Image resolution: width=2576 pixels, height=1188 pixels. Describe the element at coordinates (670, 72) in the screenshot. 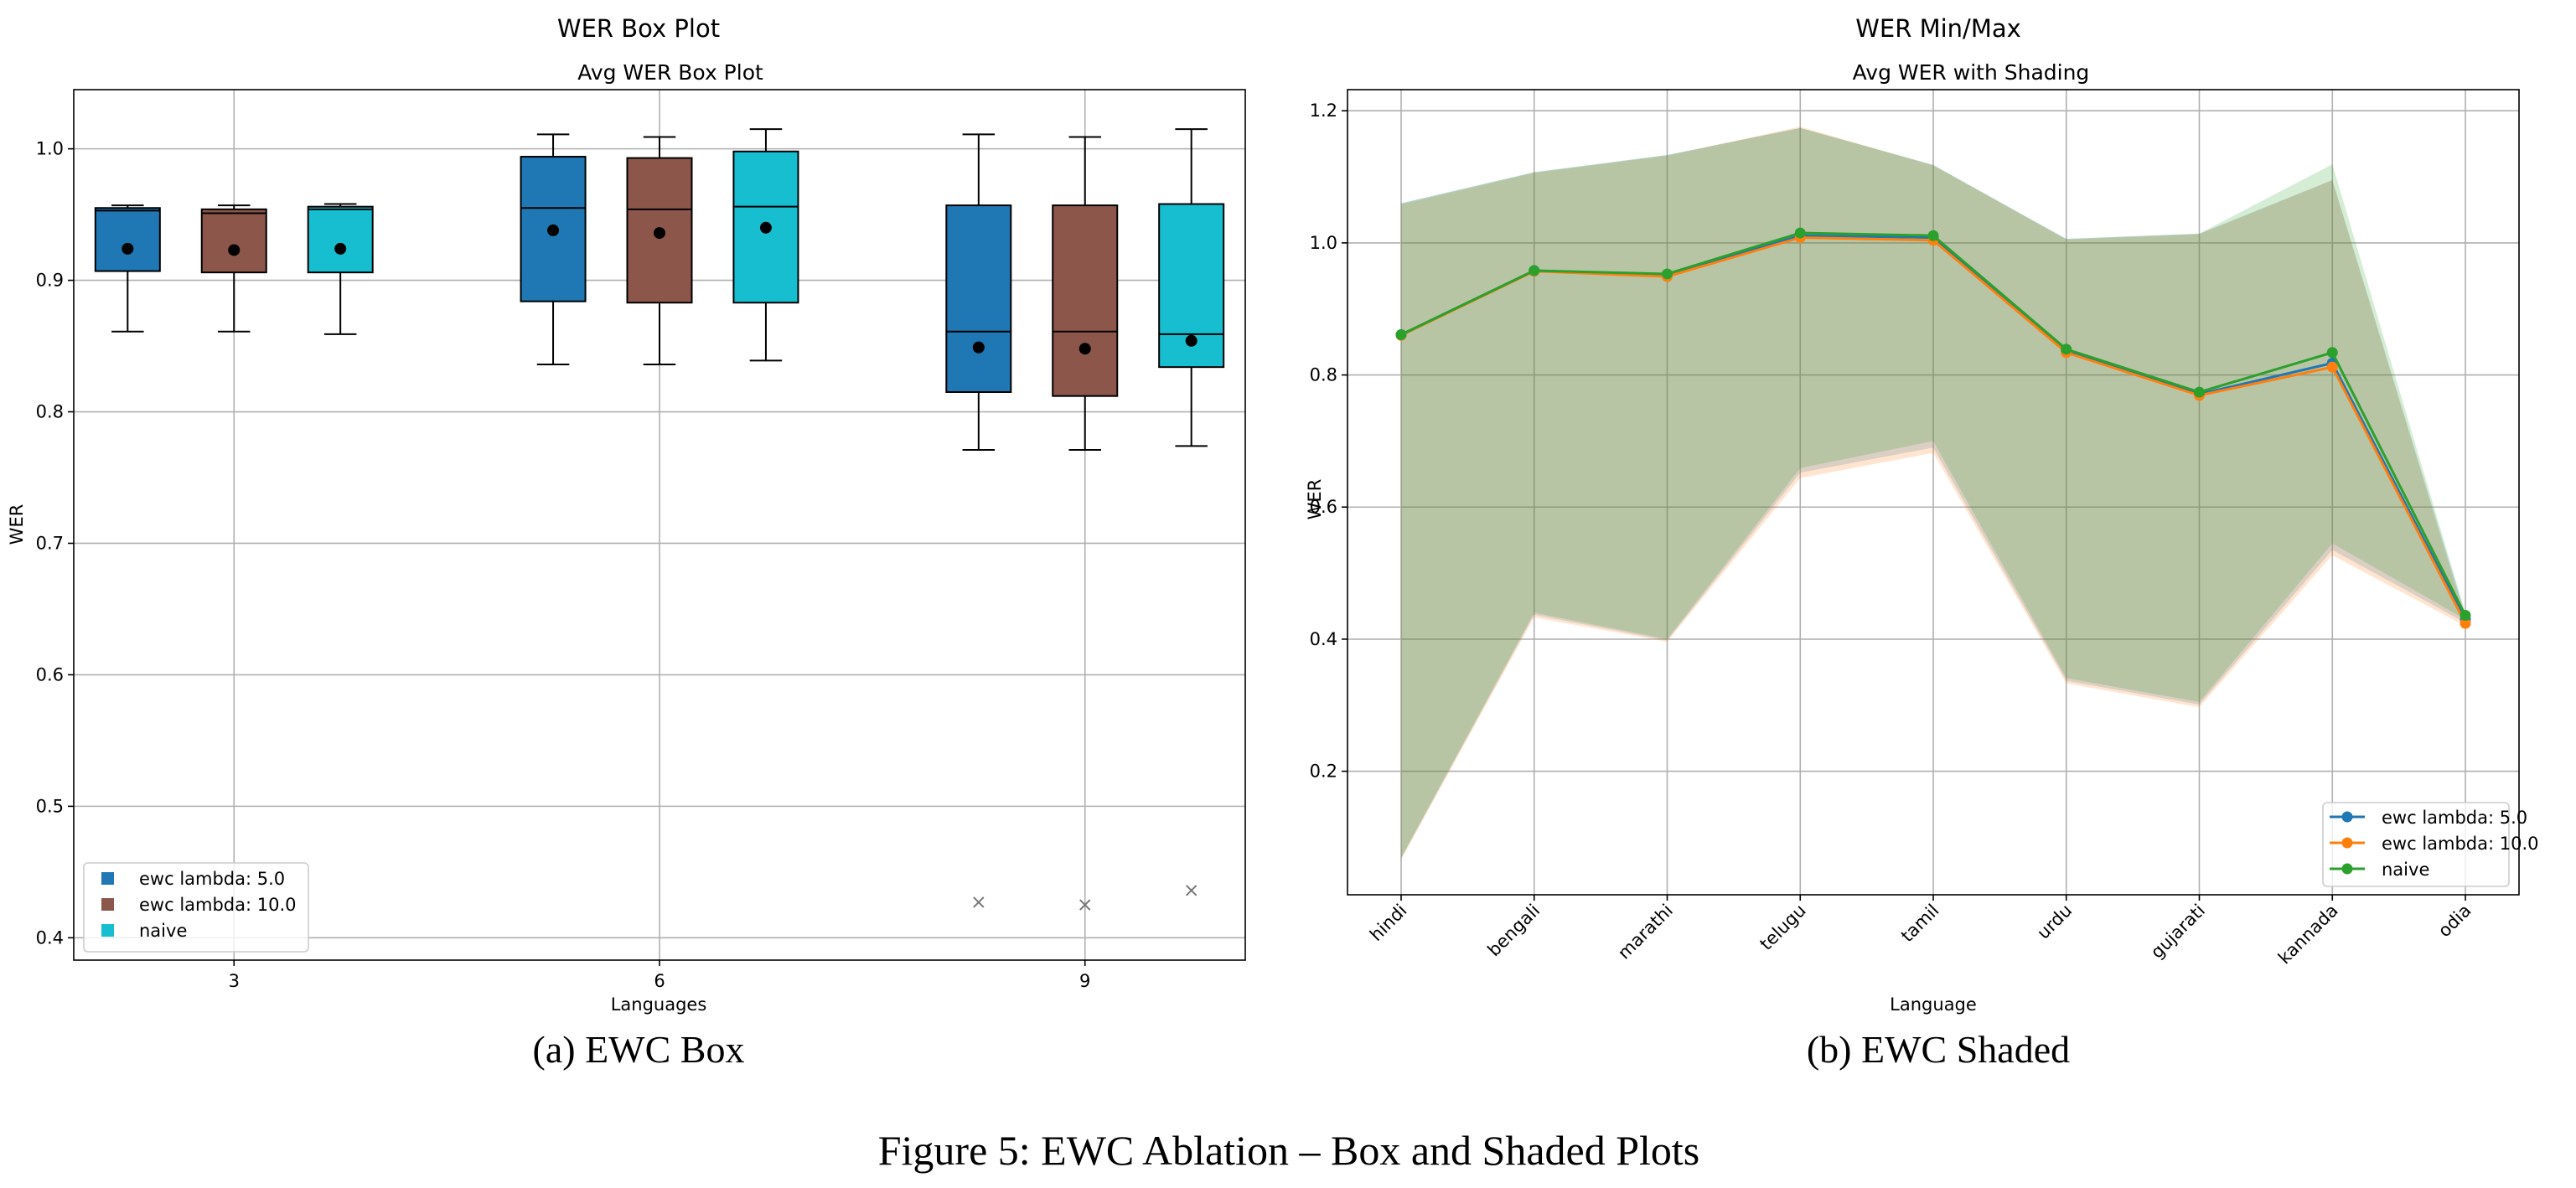

I see `box-plot-title: Avg WER Box Plot` at that location.